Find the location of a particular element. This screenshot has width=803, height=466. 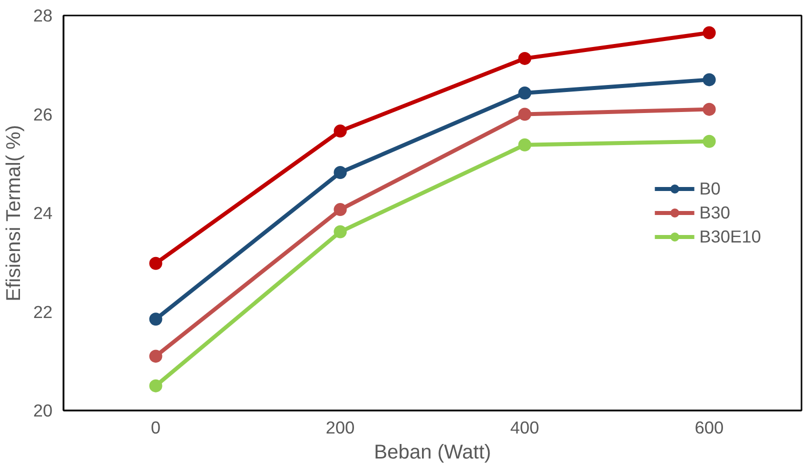

legend-label: B30 is located at coordinates (714, 212).